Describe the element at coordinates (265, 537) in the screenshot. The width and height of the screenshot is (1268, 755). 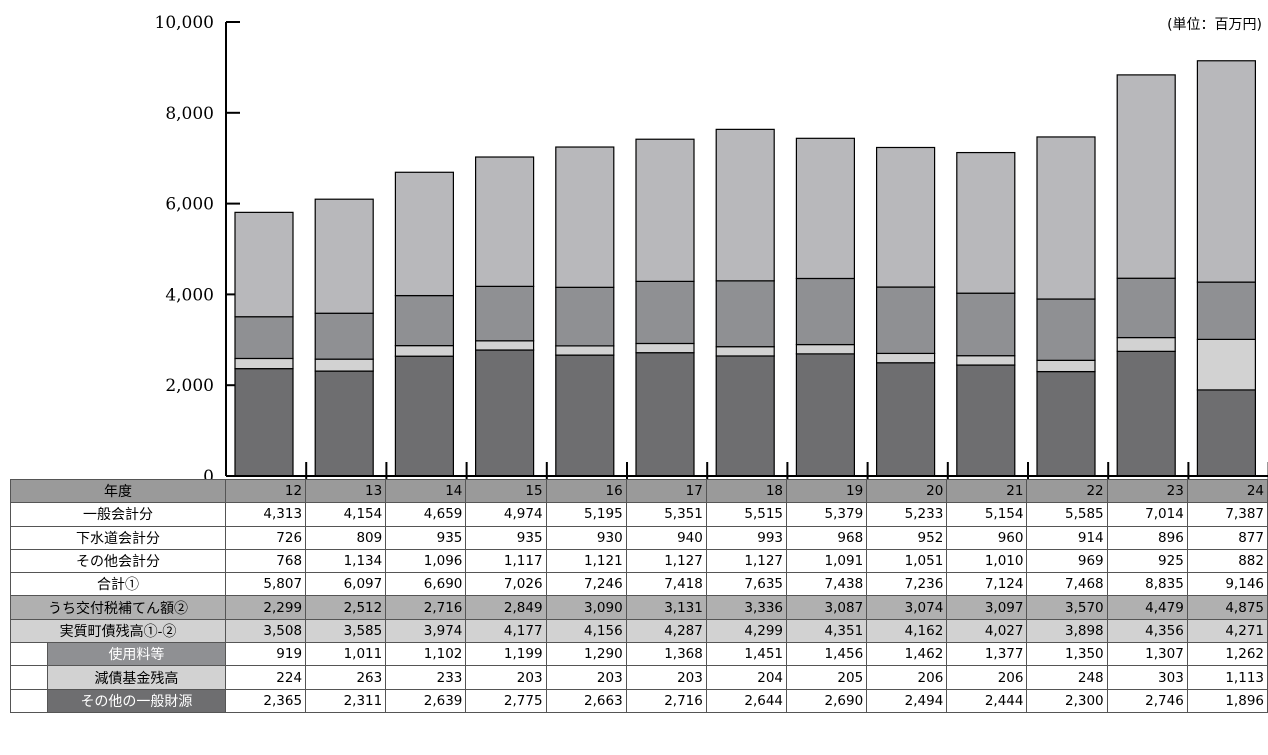
I see `table-cell: 726` at that location.